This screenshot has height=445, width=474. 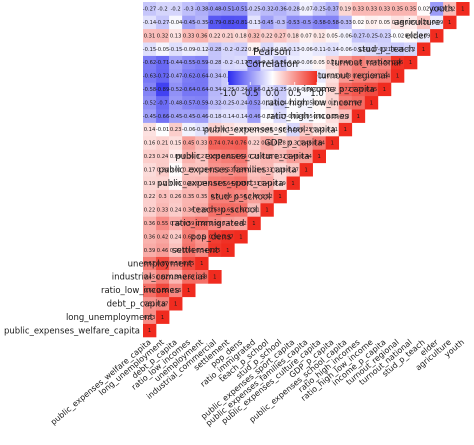 I want to click on cell-value-label: 0.22, so click(x=254, y=144).